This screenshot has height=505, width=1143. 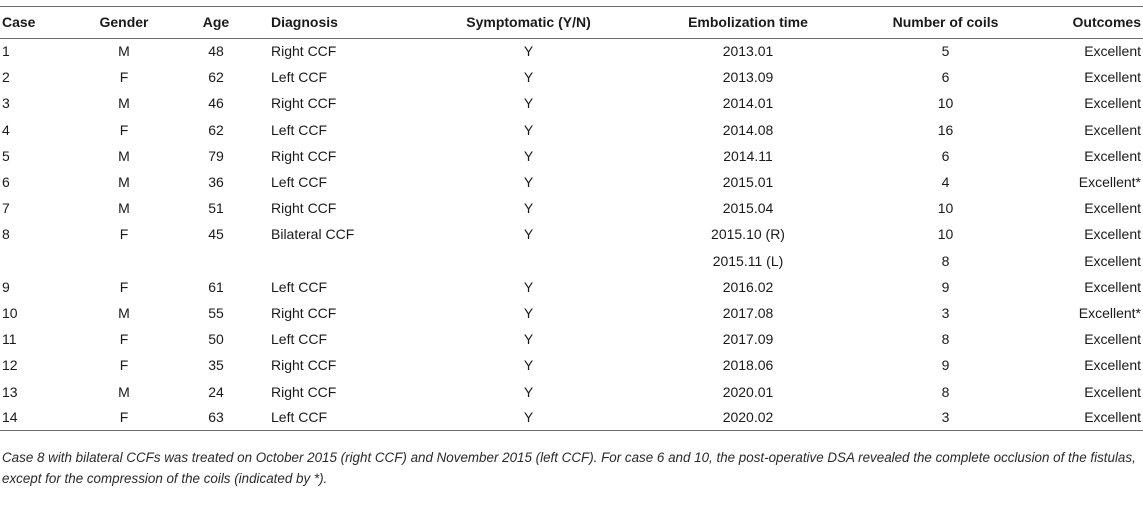 What do you see at coordinates (6, 182) in the screenshot?
I see `cell-case: 6` at bounding box center [6, 182].